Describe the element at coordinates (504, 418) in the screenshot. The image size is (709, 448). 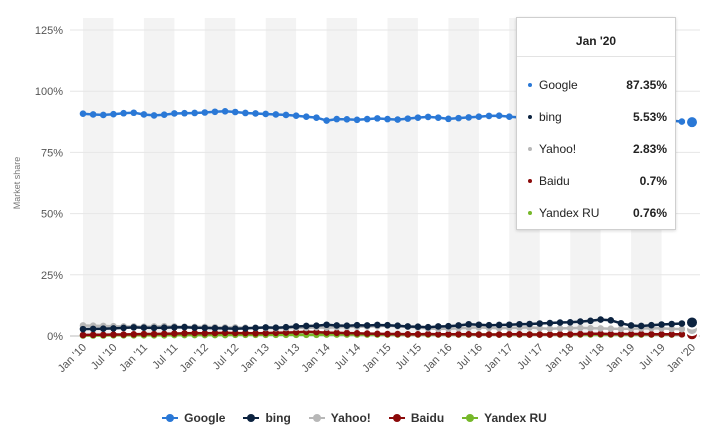
I see `legend-item-yandex: Yandex RU` at that location.